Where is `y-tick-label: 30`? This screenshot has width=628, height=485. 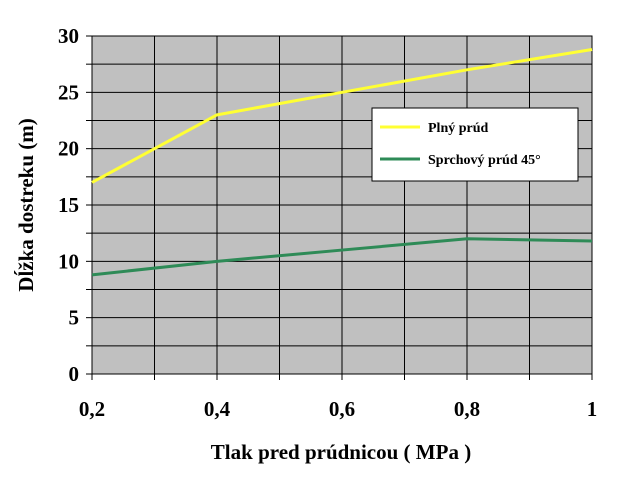
y-tick-label: 30 is located at coordinates (68, 36).